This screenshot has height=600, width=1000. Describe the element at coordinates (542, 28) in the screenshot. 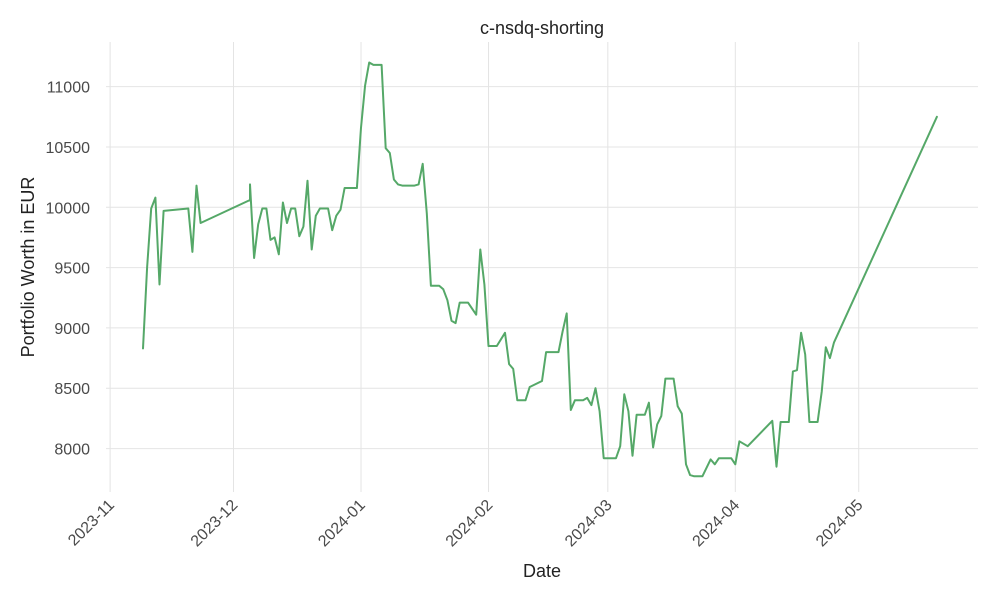

I see `chart-title: c-nsdq-shorting` at that location.